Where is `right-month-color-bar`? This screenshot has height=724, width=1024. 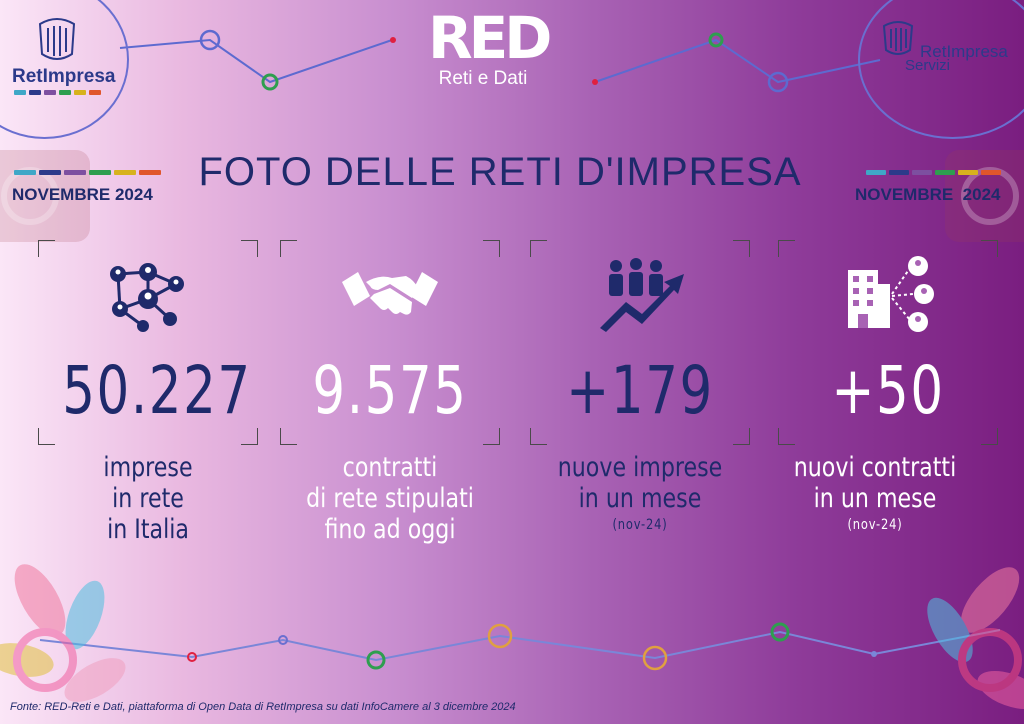
right-month-color-bar is located at coordinates (933, 172).